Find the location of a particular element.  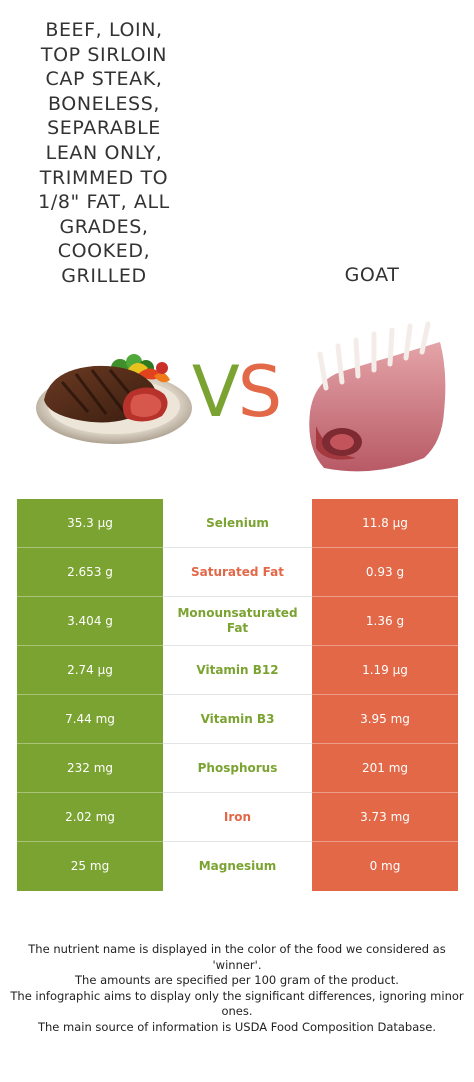

table-row: 3.404 g Monounsaturated Fat 1.36 g is located at coordinates (237, 621).